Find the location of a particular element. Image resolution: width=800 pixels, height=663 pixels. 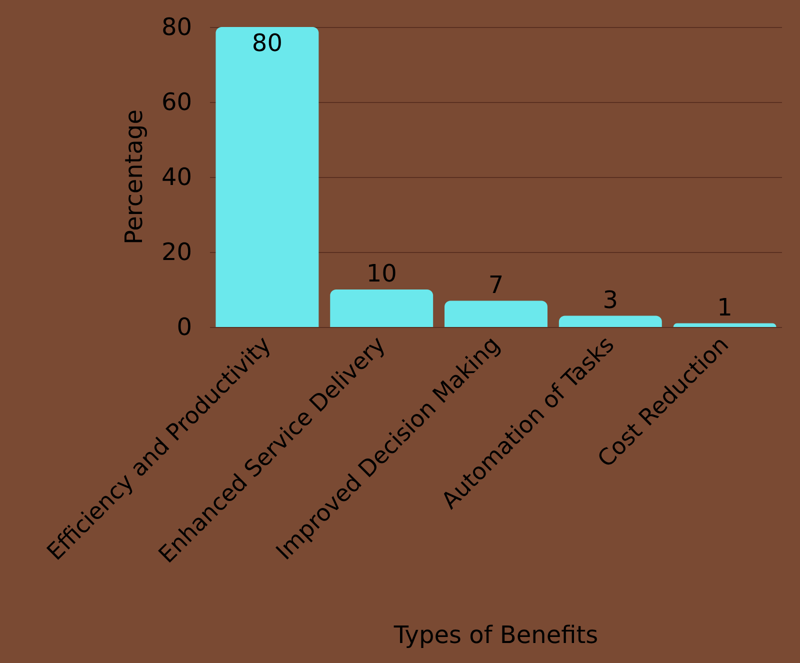

data-label: 10 is located at coordinates (381, 274).